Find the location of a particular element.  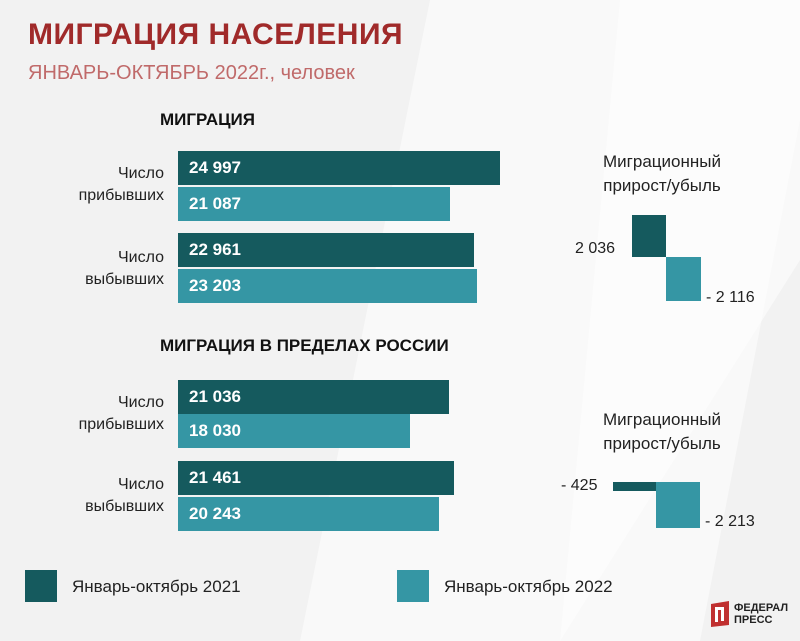

bar-value-label: 20 243 is located at coordinates (215, 513).